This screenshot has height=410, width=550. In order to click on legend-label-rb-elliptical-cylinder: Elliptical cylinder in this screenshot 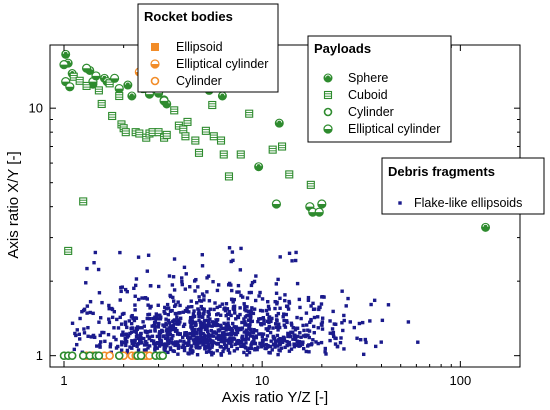, I will do `click(222, 64)`.